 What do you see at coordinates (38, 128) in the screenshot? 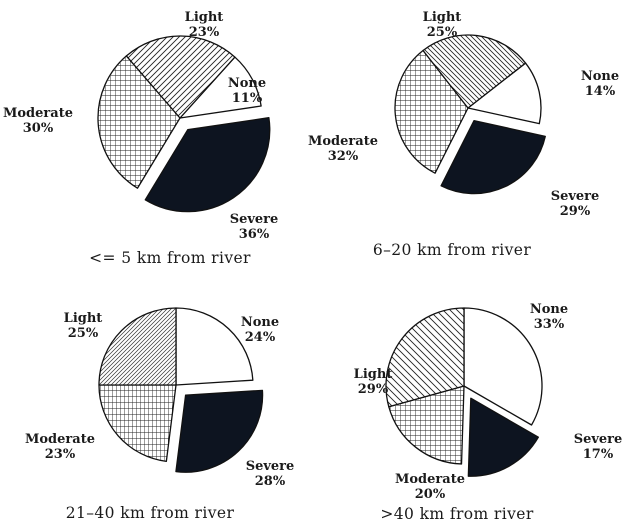
I see `slice-value-moderate: 30%` at bounding box center [38, 128].